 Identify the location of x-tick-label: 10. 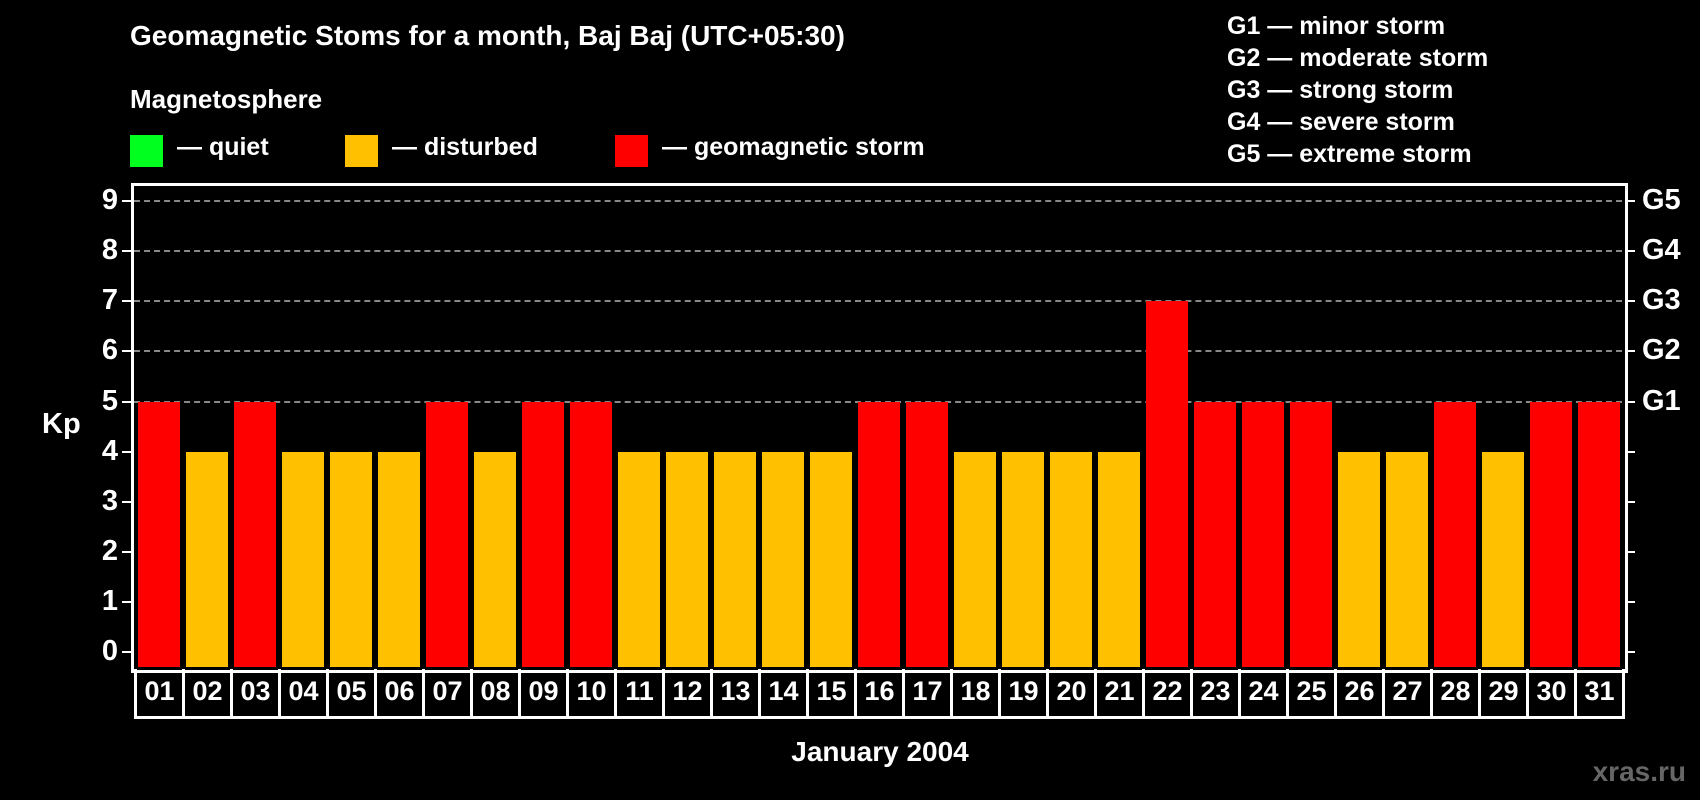
(590, 692).